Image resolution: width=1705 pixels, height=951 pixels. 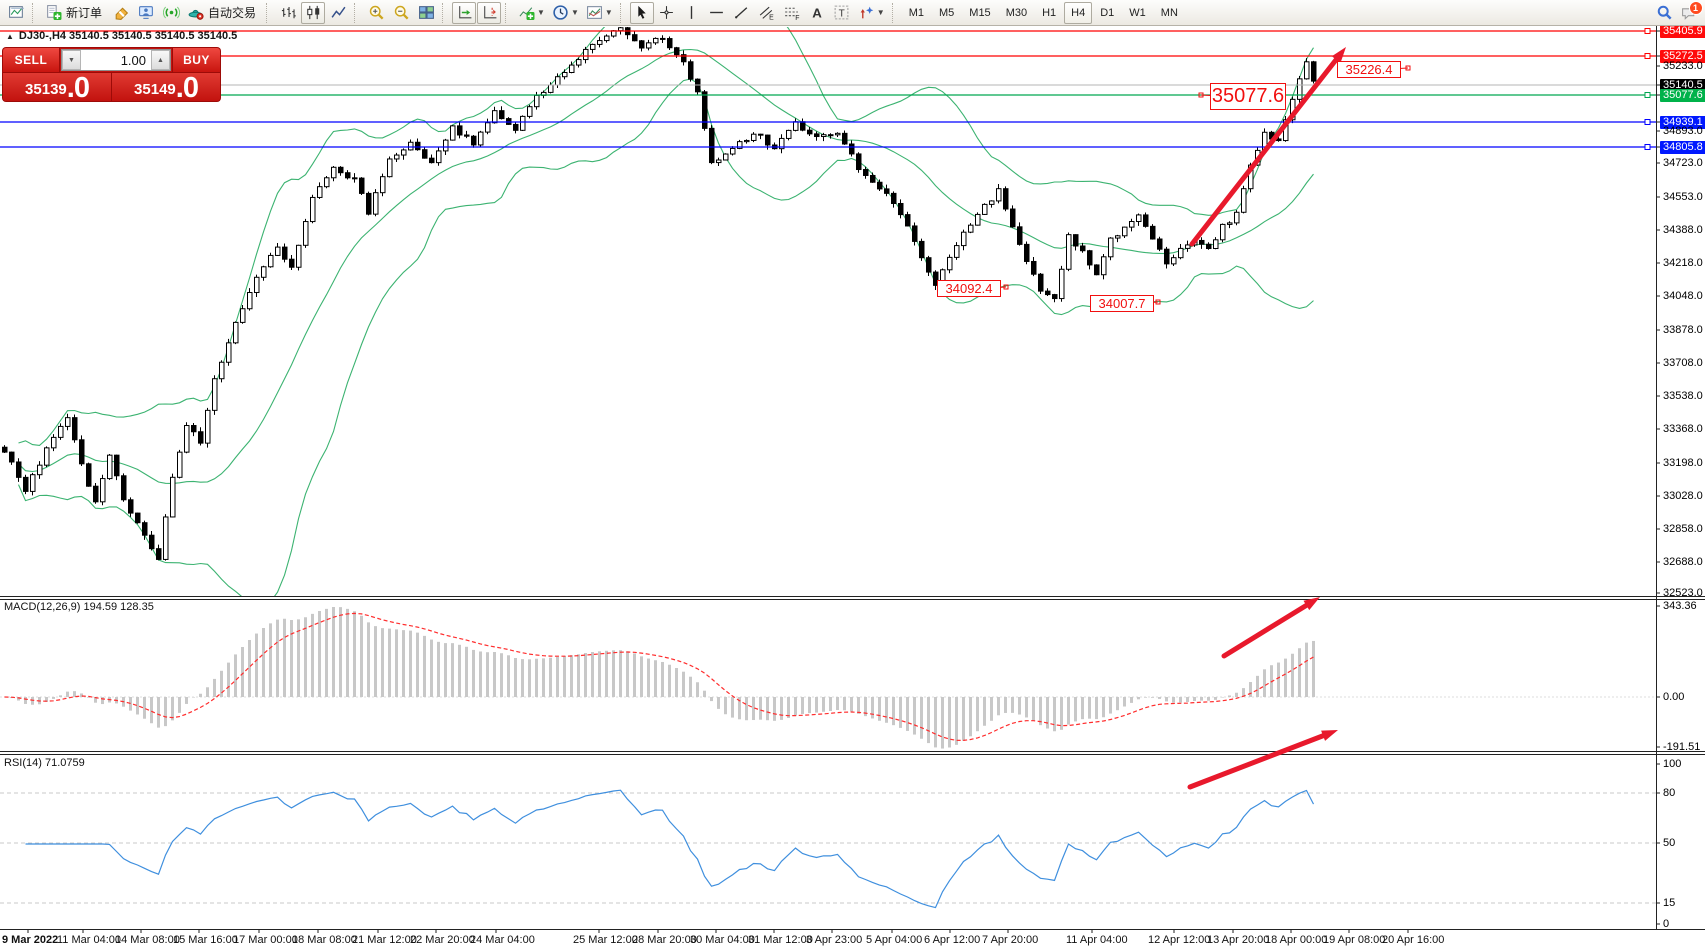 I want to click on callout-34007: 34007.7, so click(x=1122, y=303).